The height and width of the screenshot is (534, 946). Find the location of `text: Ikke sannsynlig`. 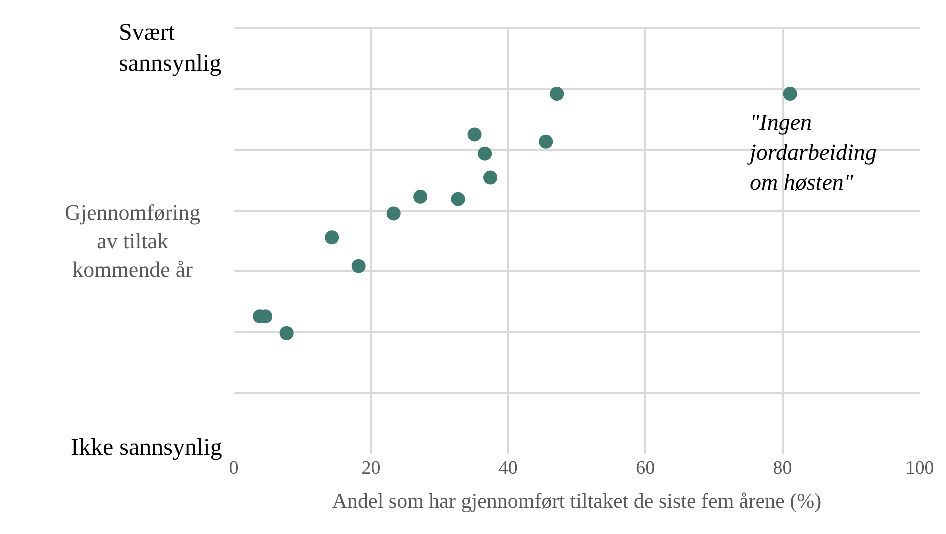

text: Ikke sannsynlig is located at coordinates (146, 448).